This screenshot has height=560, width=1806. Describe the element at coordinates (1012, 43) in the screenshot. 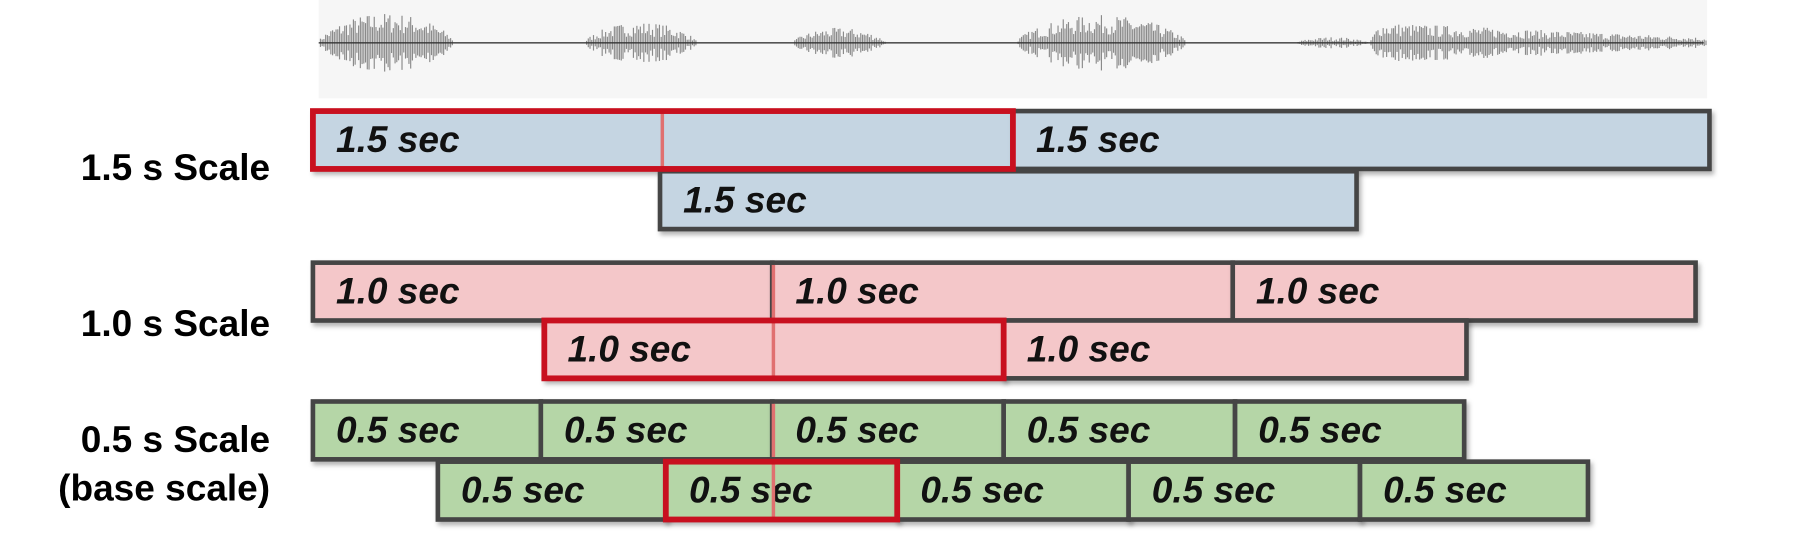

I see `waveform` at that location.